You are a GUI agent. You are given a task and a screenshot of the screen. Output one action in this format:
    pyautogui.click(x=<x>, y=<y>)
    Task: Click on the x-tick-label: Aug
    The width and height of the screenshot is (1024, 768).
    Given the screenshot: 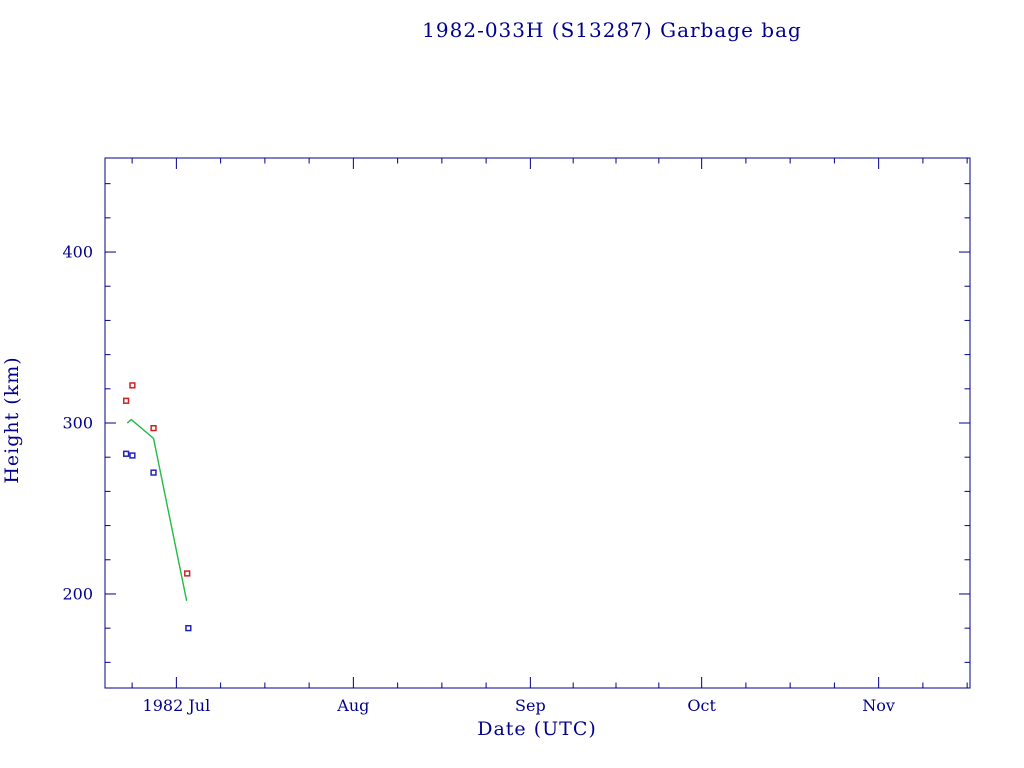 What is the action you would take?
    pyautogui.click(x=352, y=705)
    